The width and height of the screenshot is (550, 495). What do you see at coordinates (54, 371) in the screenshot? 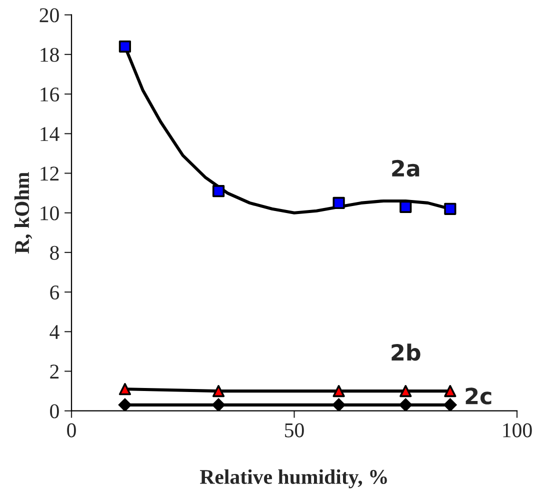
I see `y-tick-label: 2` at bounding box center [54, 371].